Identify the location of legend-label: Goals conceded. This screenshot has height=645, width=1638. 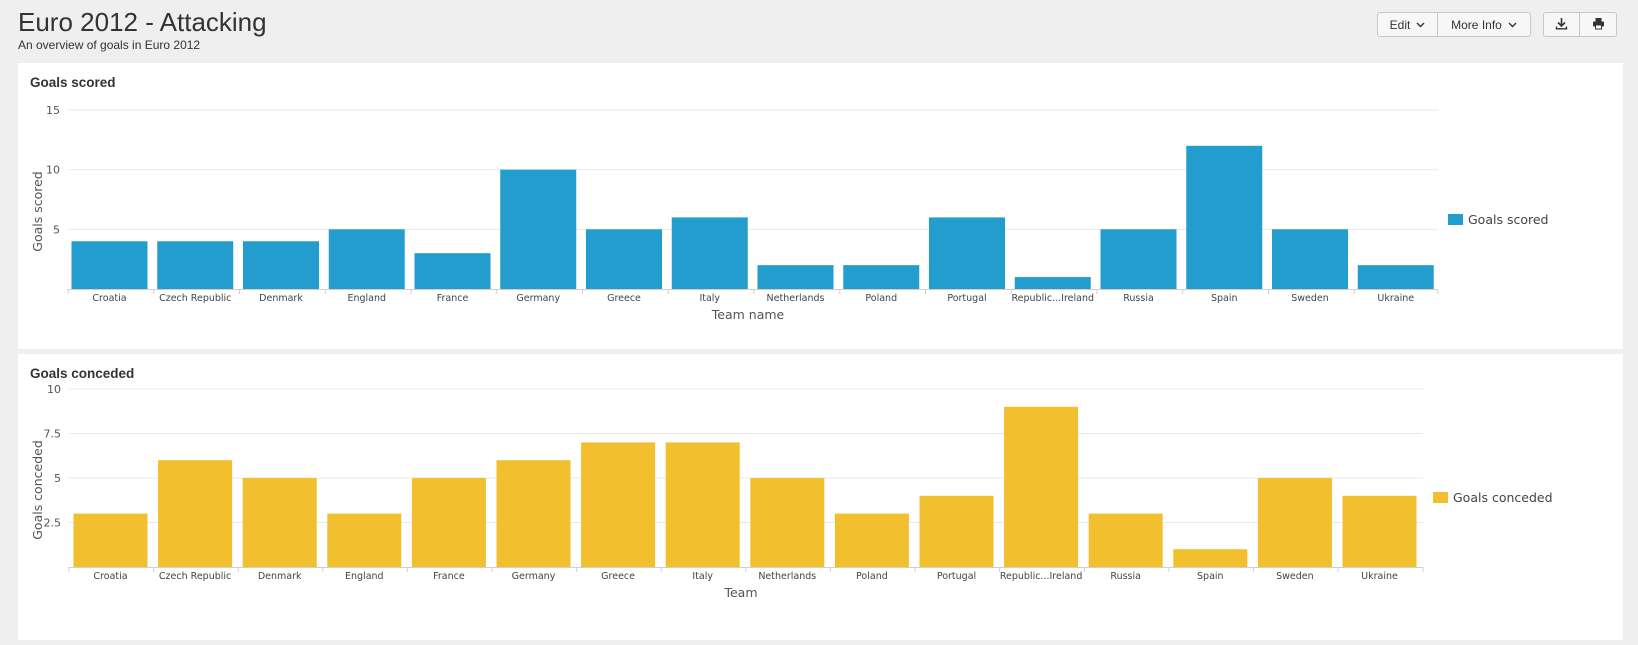
(1503, 497).